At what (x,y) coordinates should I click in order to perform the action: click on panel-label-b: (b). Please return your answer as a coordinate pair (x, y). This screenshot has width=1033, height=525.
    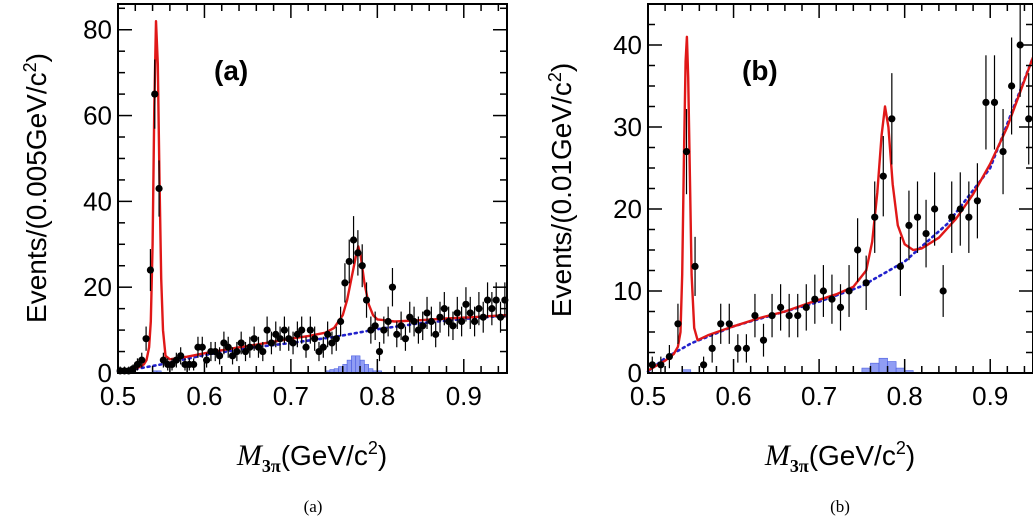
    Looking at the image, I should click on (760, 70).